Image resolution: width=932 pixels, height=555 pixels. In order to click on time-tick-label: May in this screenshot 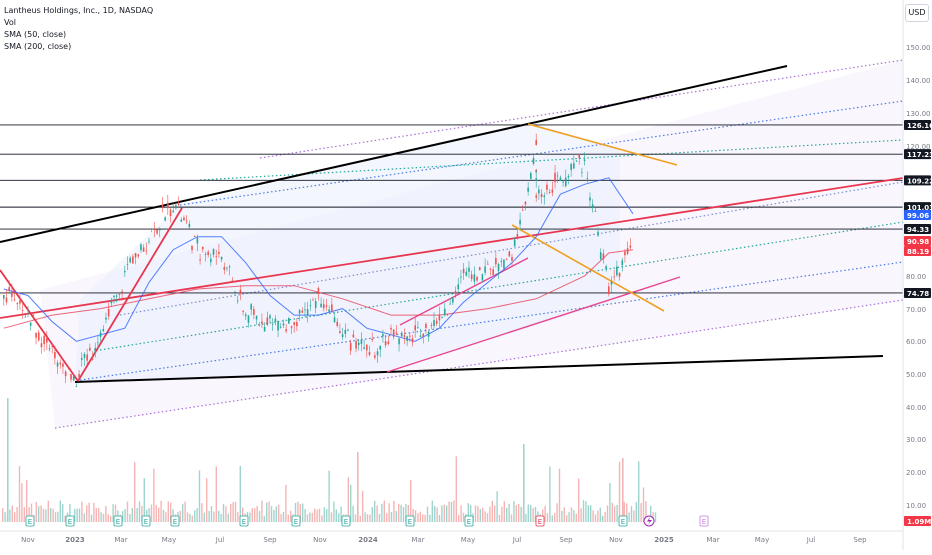, I will do `click(762, 540)`.